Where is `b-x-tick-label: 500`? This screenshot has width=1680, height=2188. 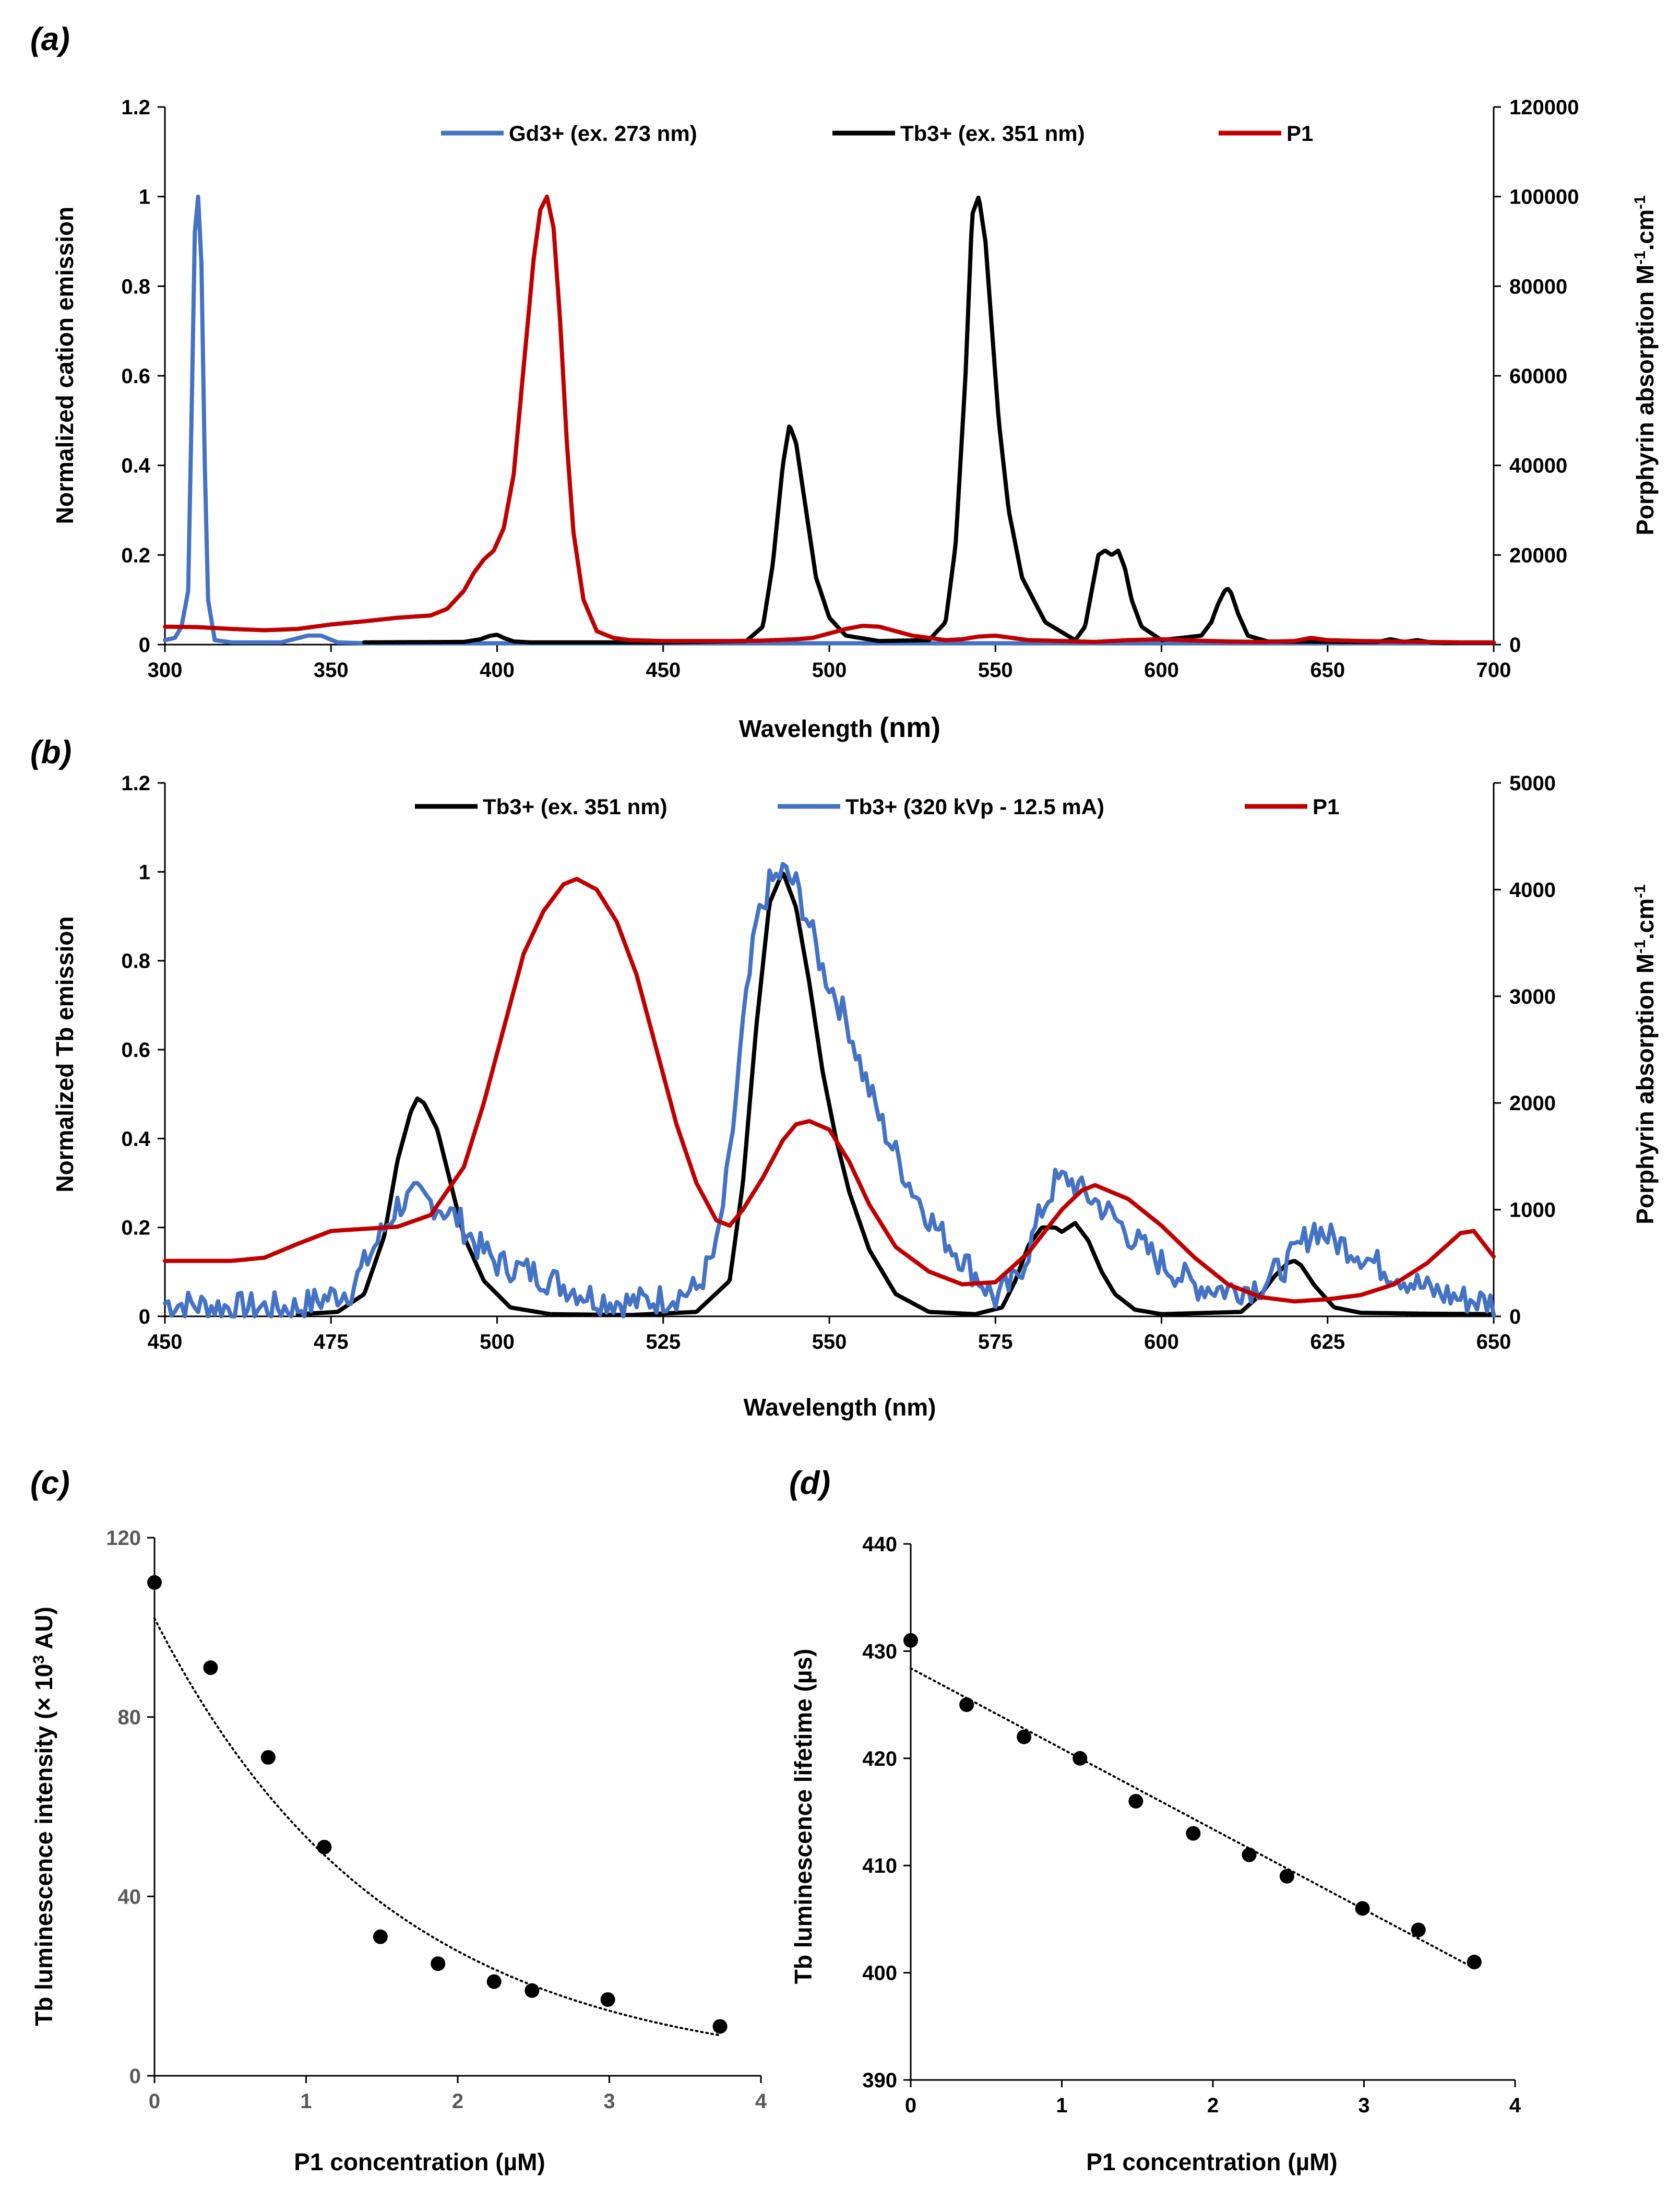
b-x-tick-label: 500 is located at coordinates (497, 1341).